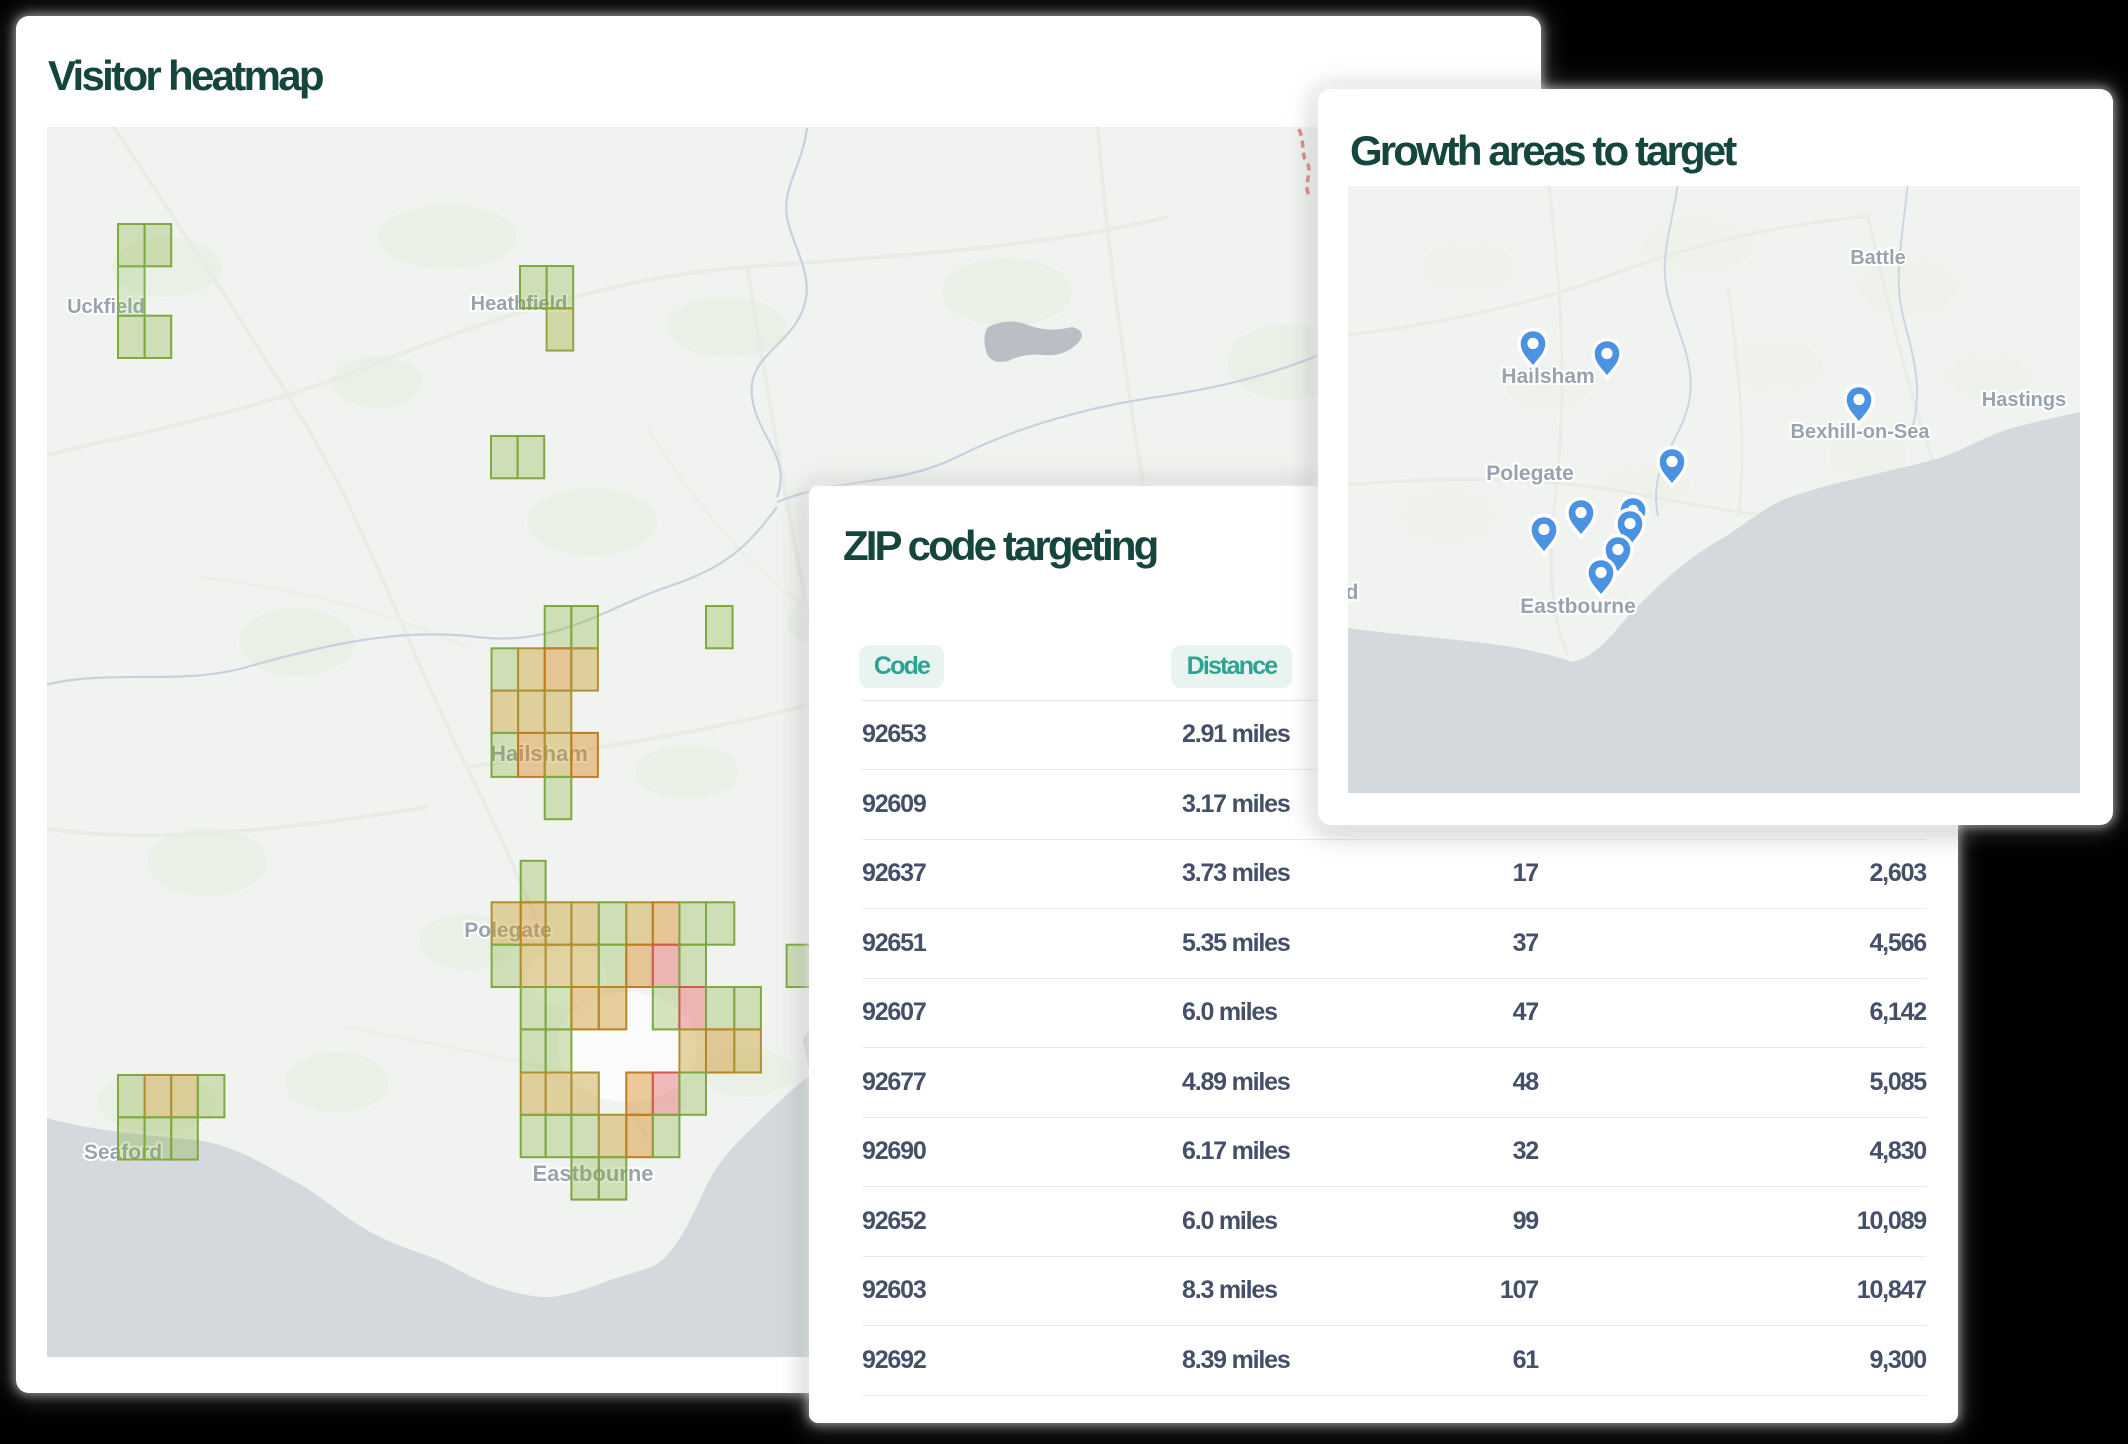  I want to click on svg-text: d, so click(1353, 592).